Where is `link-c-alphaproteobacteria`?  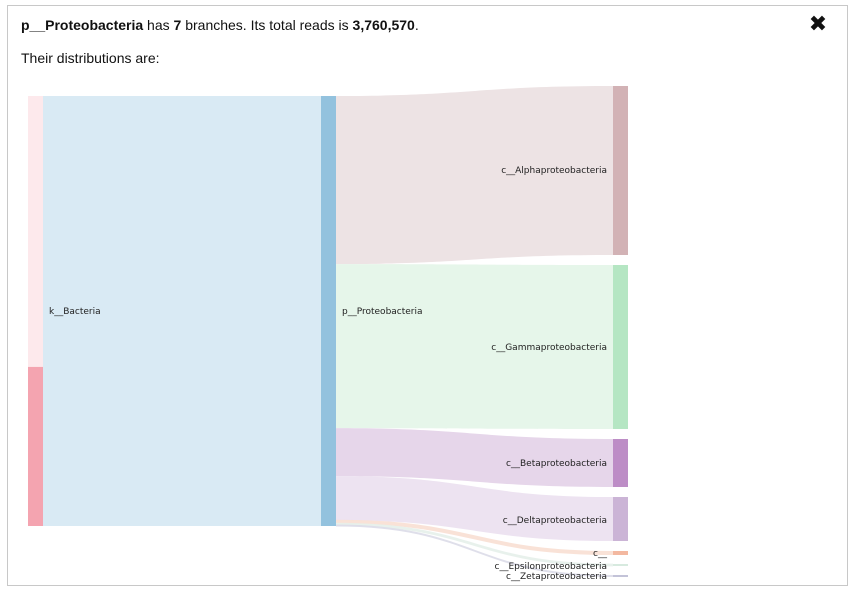
link-c-alphaproteobacteria is located at coordinates (474, 175).